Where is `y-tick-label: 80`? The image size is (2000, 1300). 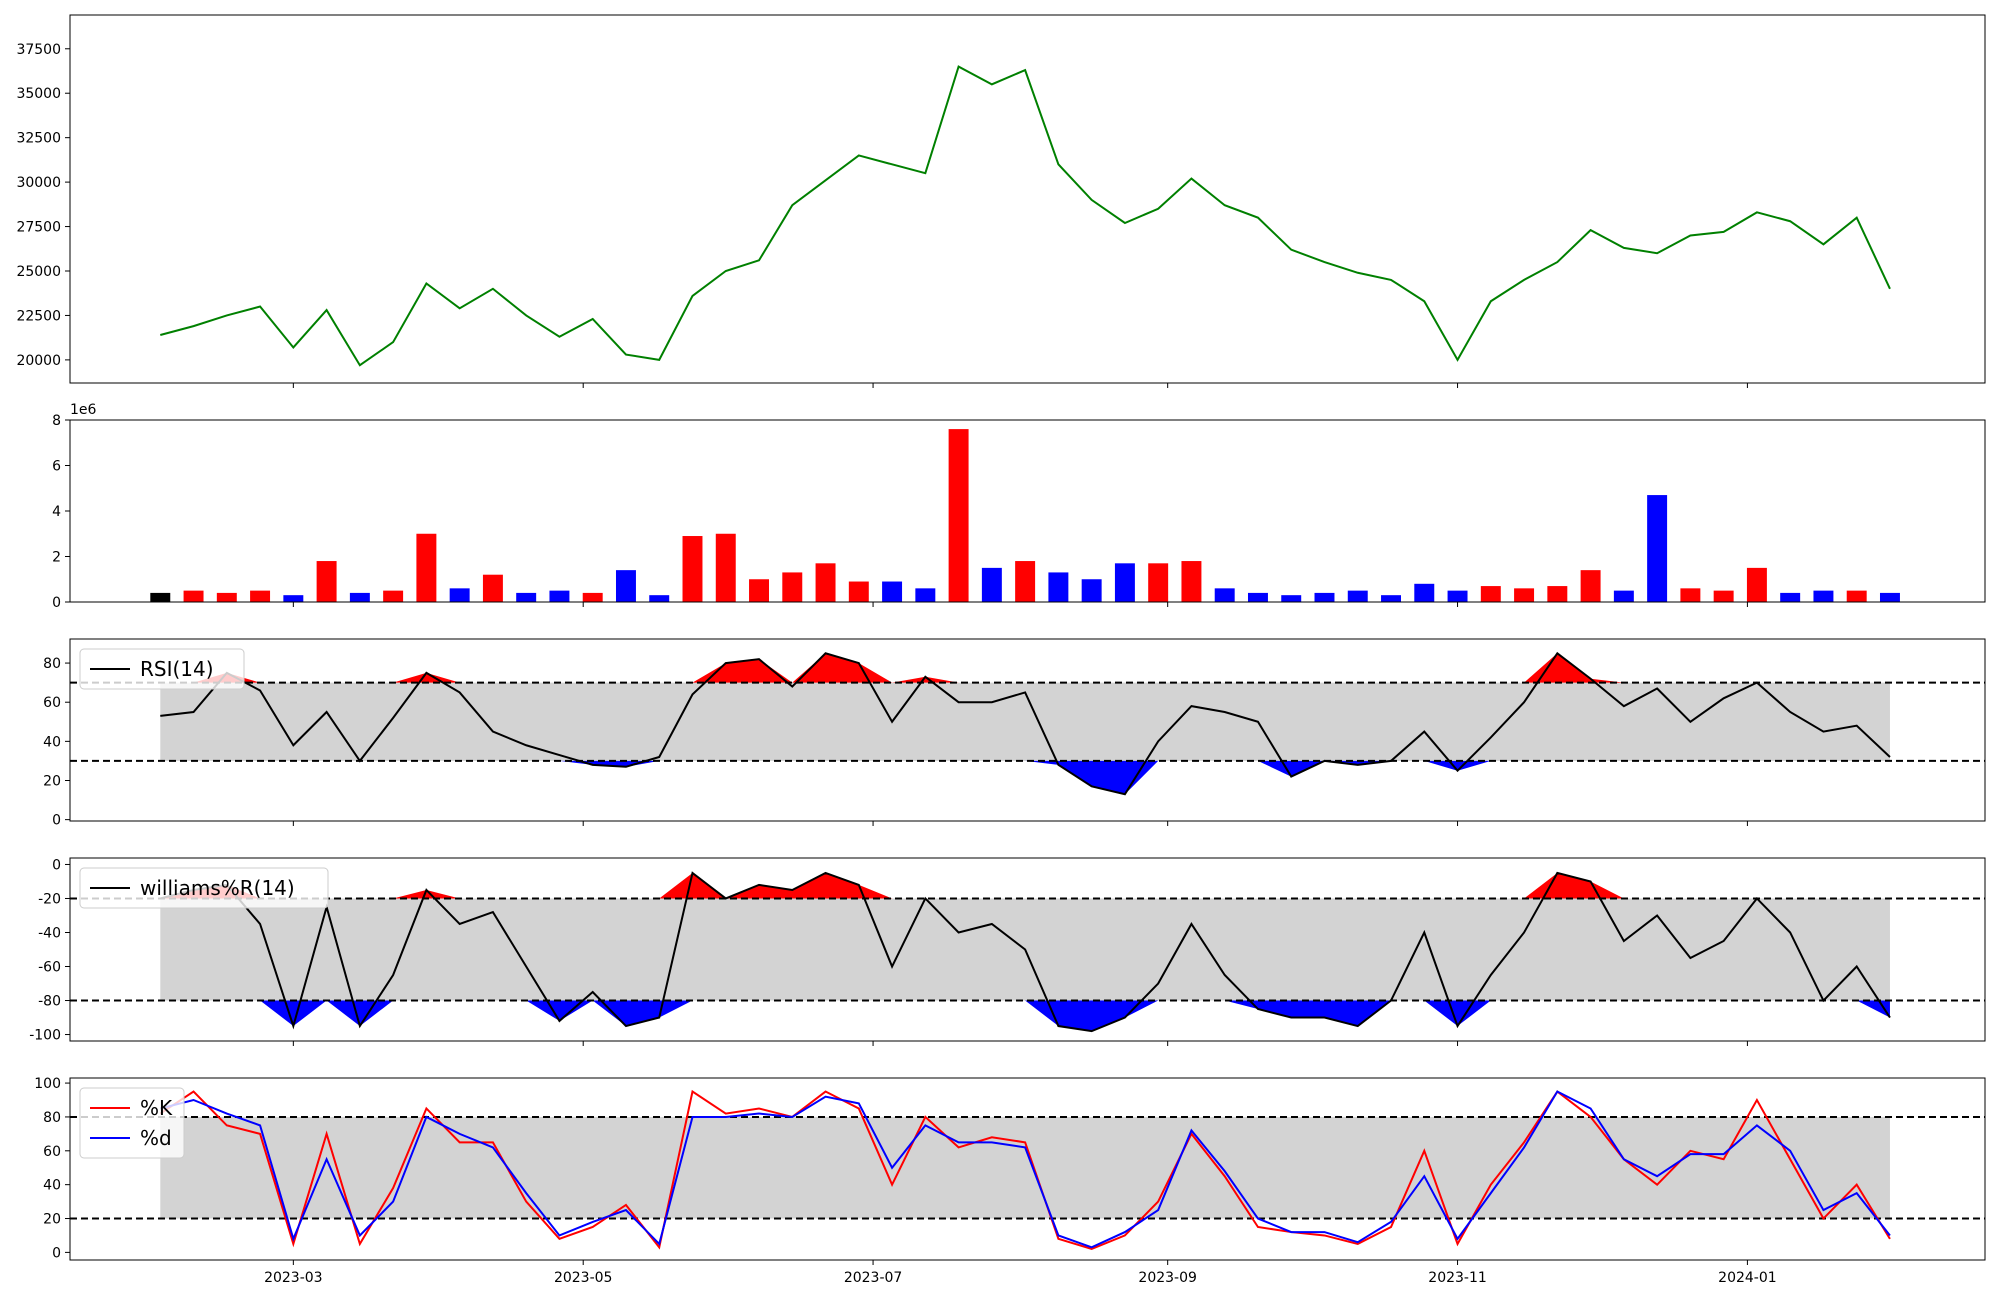 y-tick-label: 80 is located at coordinates (52, 1118).